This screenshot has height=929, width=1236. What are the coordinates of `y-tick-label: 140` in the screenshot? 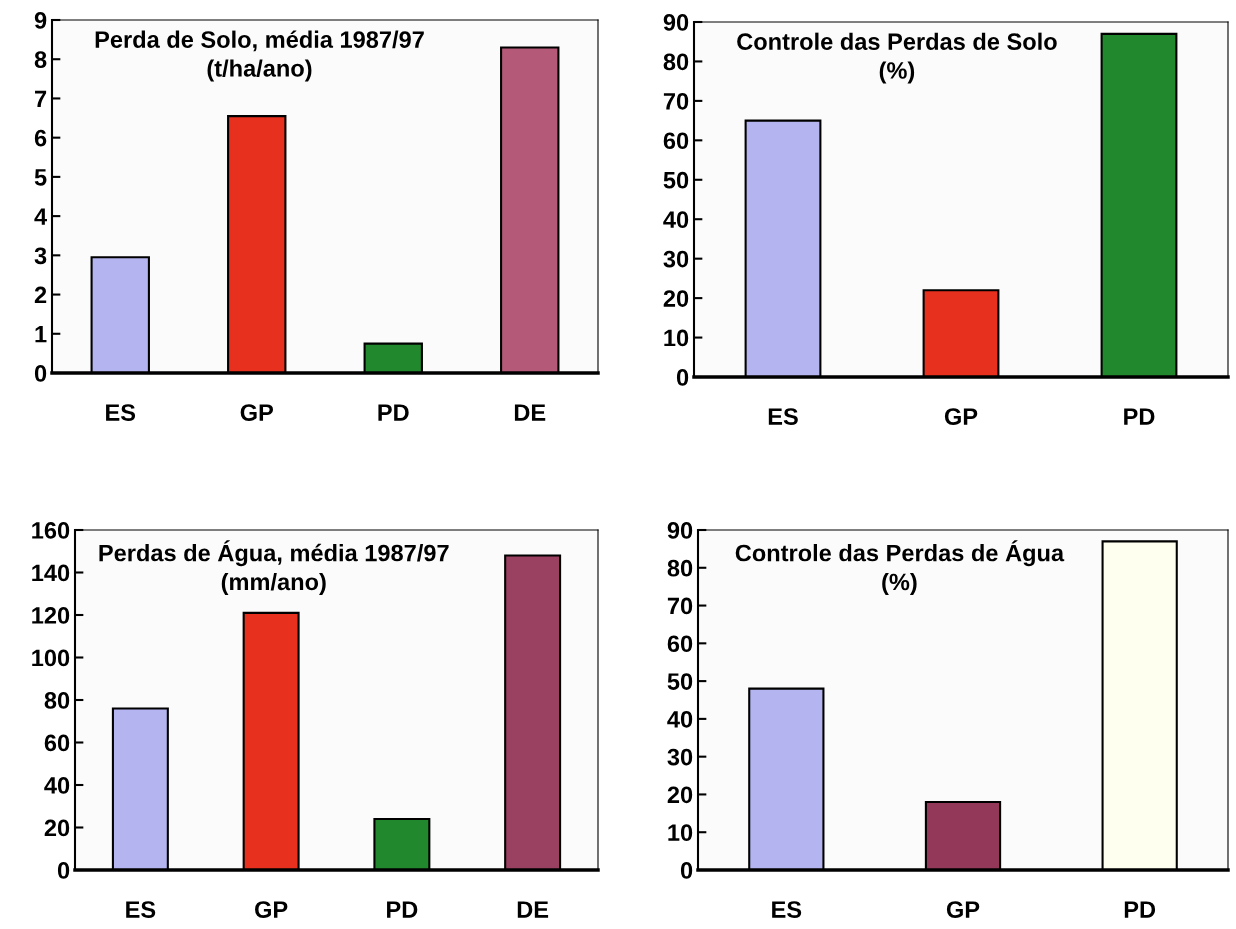 It's located at (51, 573).